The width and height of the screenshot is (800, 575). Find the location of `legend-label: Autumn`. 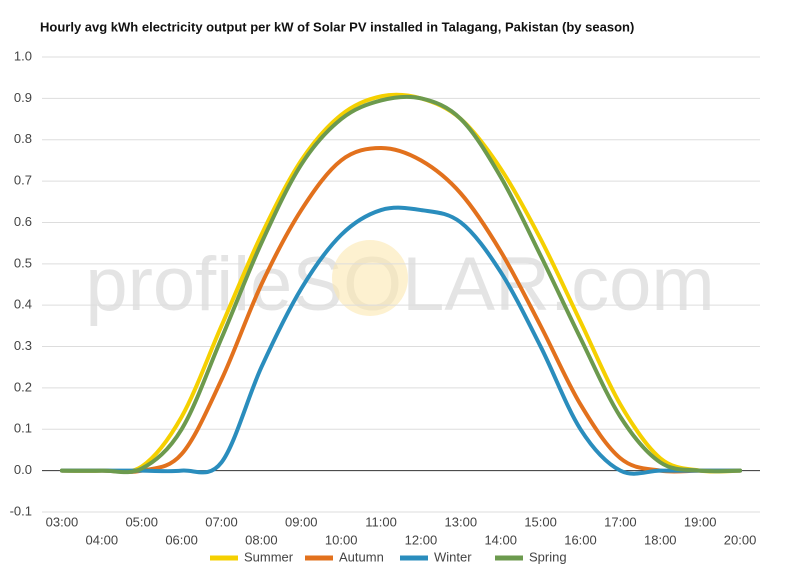

legend-label: Autumn is located at coordinates (361, 556).